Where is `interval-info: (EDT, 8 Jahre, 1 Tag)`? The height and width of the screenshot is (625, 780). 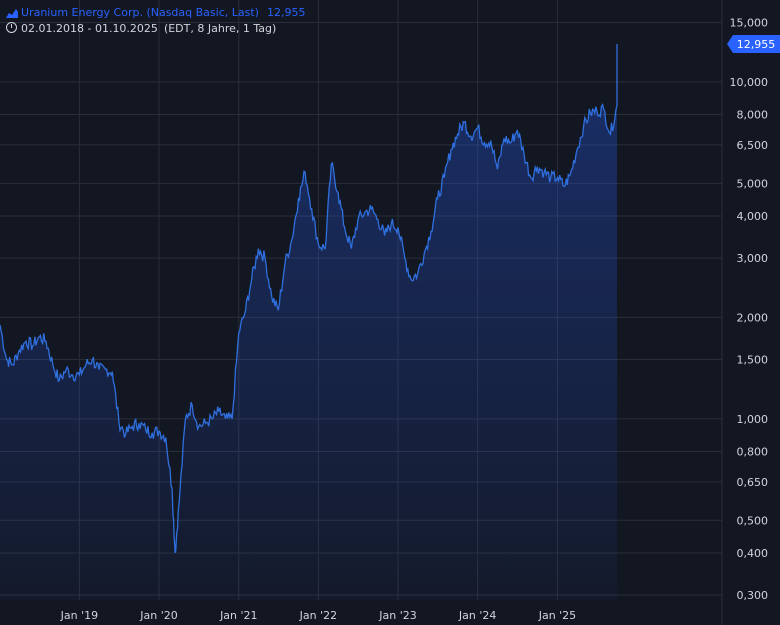
interval-info: (EDT, 8 Jahre, 1 Tag) is located at coordinates (220, 28).